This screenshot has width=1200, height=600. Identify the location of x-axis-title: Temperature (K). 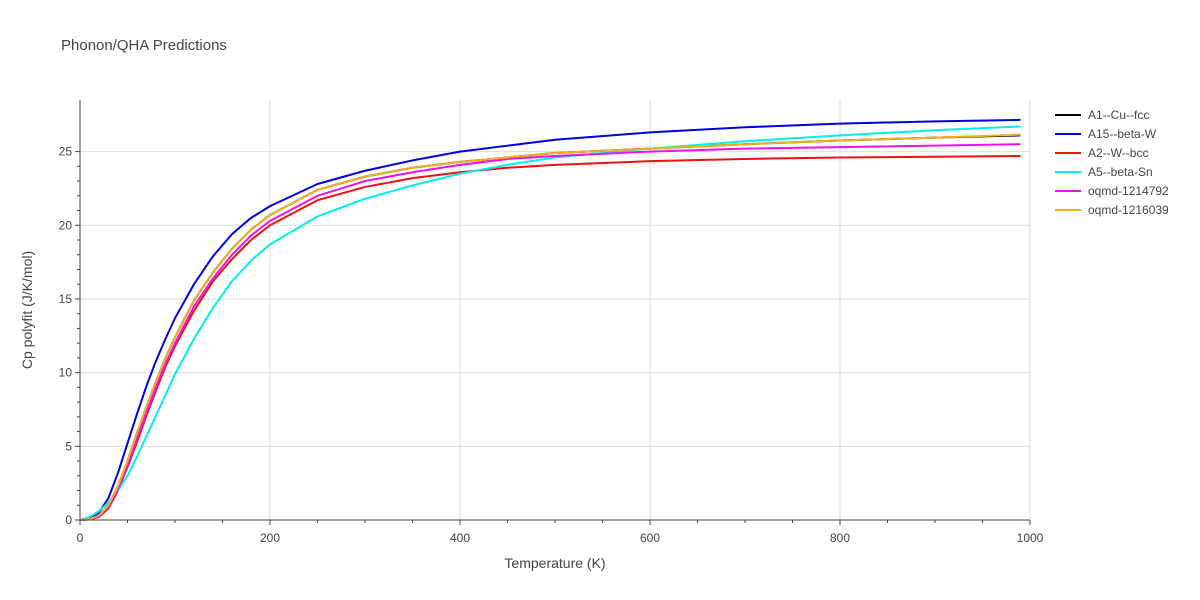
(554, 563).